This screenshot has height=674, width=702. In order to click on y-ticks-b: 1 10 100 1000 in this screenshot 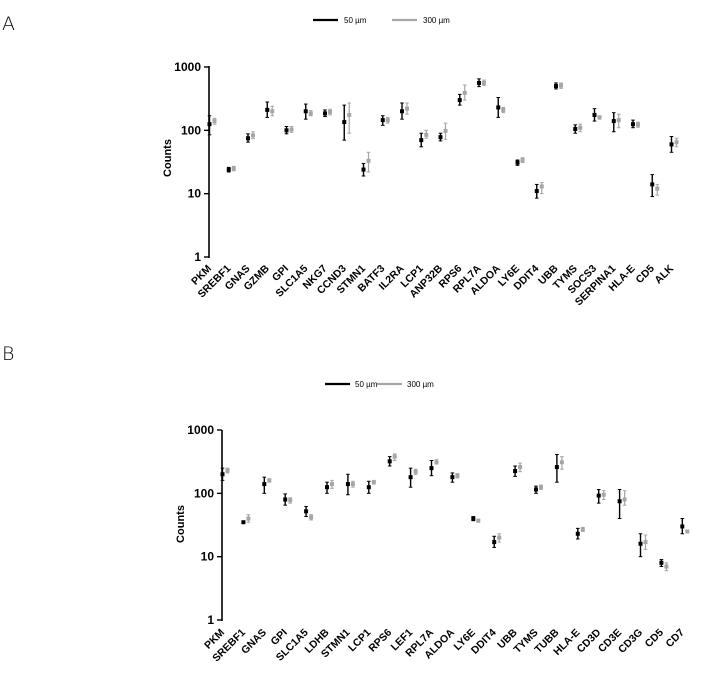, I will do `click(204, 525)`.